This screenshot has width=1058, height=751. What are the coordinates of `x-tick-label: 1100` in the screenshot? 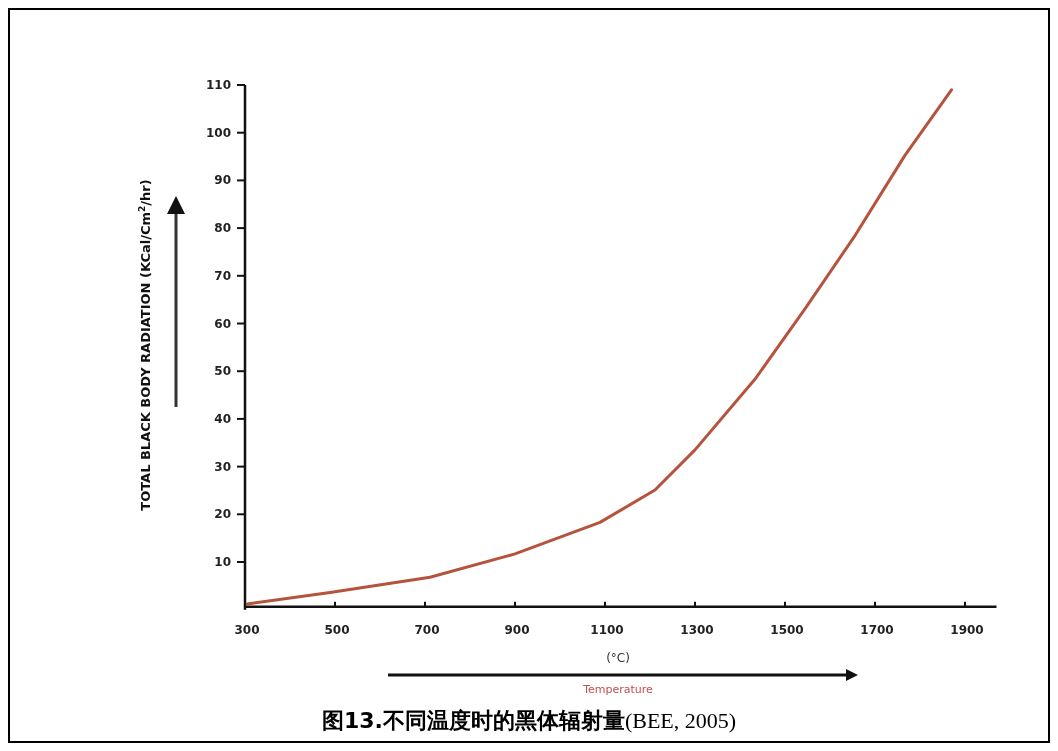 It's located at (607, 629).